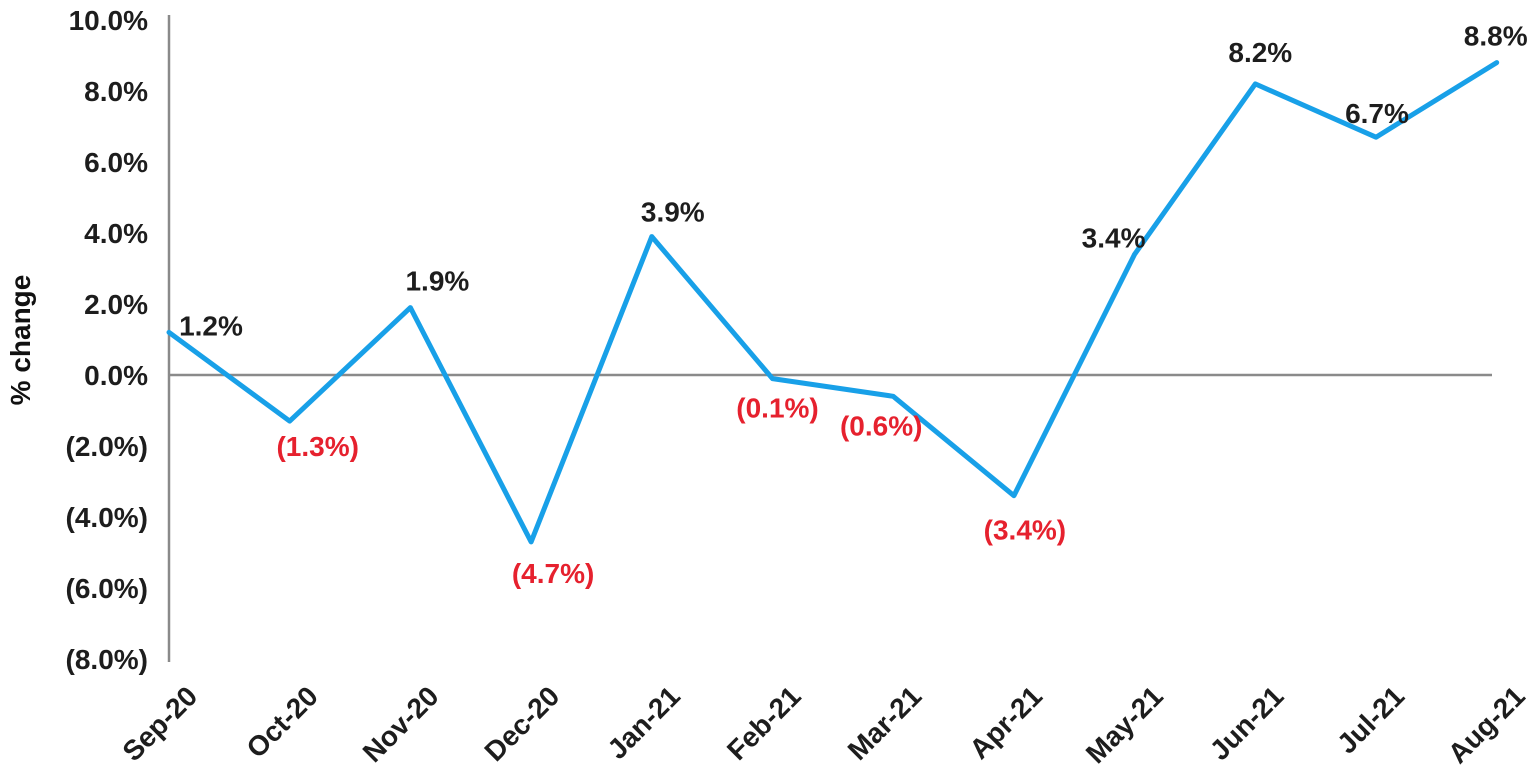  Describe the element at coordinates (116, 91) in the screenshot. I see `y-tick-label: 8.0%` at that location.